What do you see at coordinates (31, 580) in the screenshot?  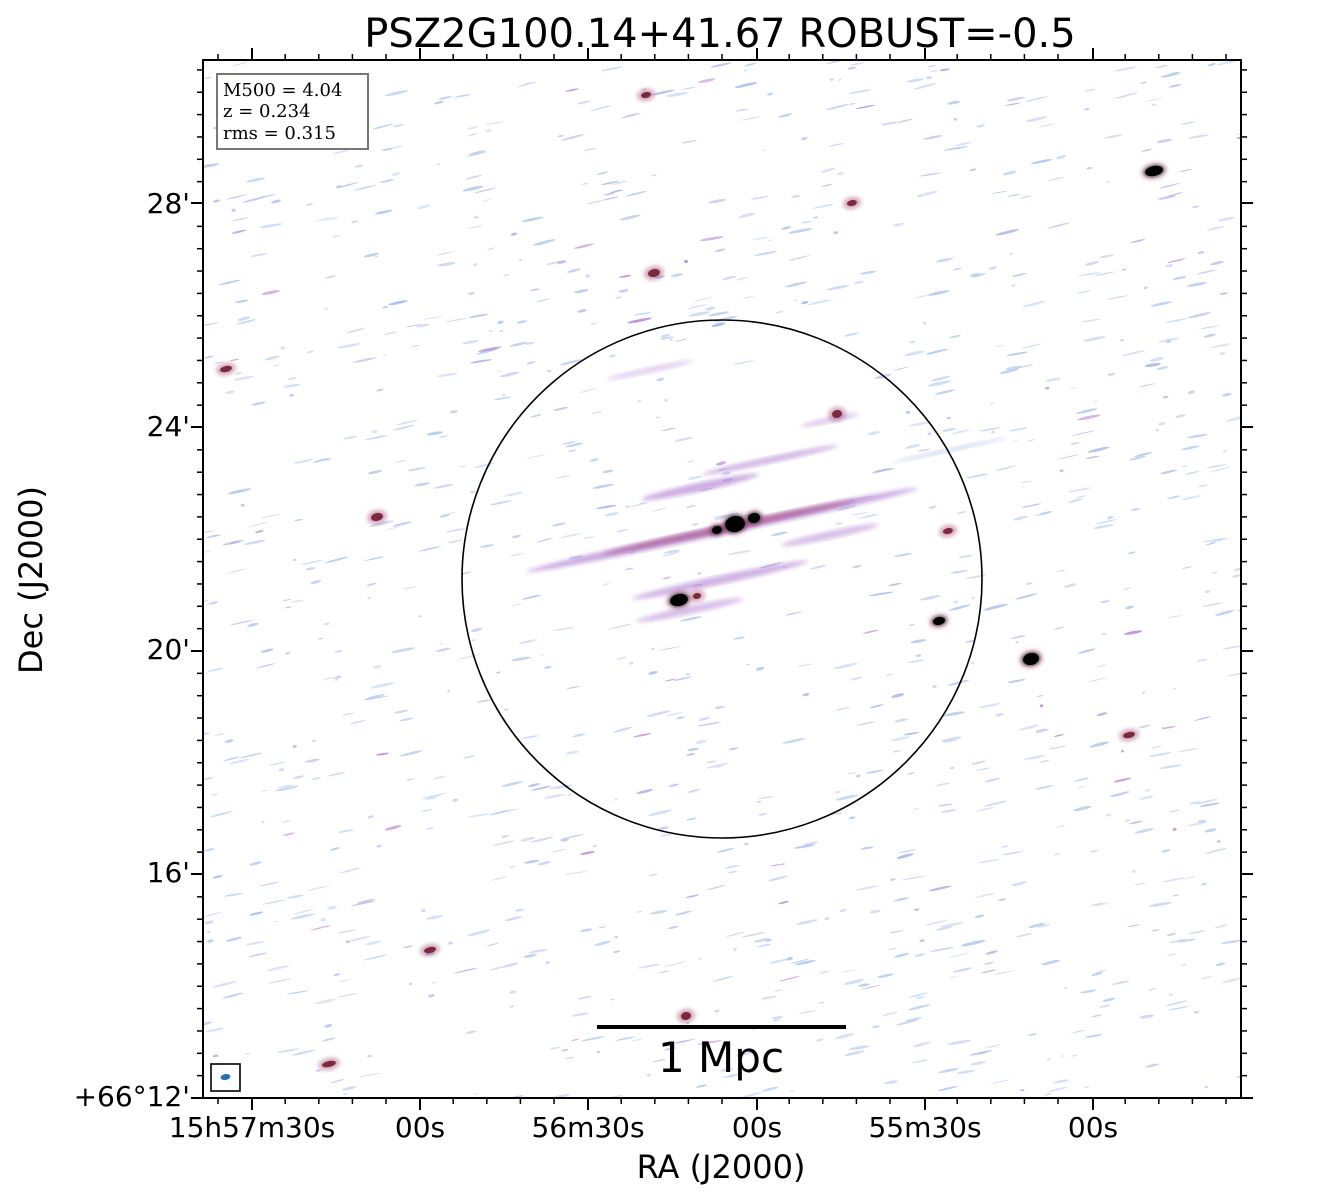 I see `y-axis-label: Dec (J2000)` at bounding box center [31, 580].